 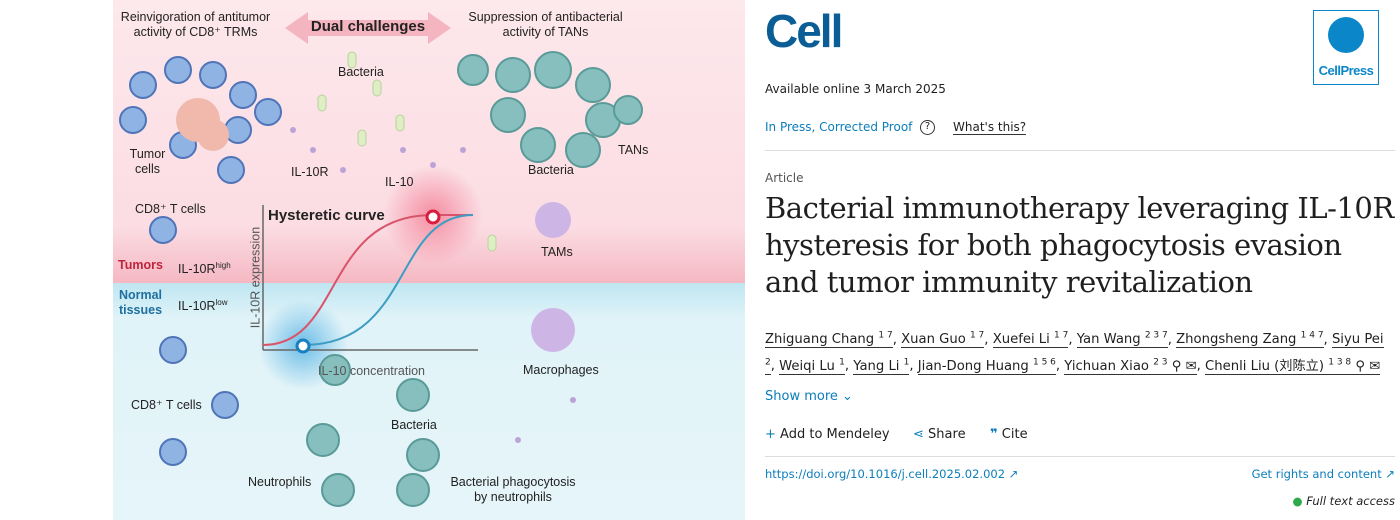 I want to click on double-arrow, so click(x=368, y=28).